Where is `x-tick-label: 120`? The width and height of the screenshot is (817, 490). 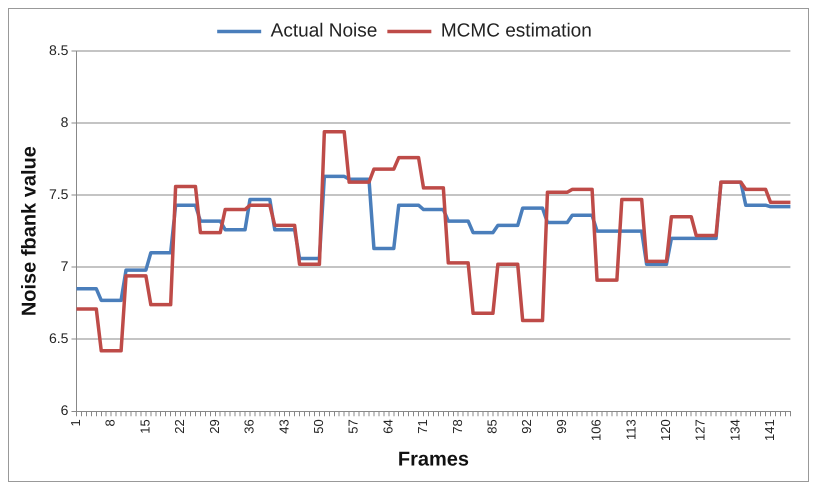
x-tick-label: 120 is located at coordinates (666, 430).